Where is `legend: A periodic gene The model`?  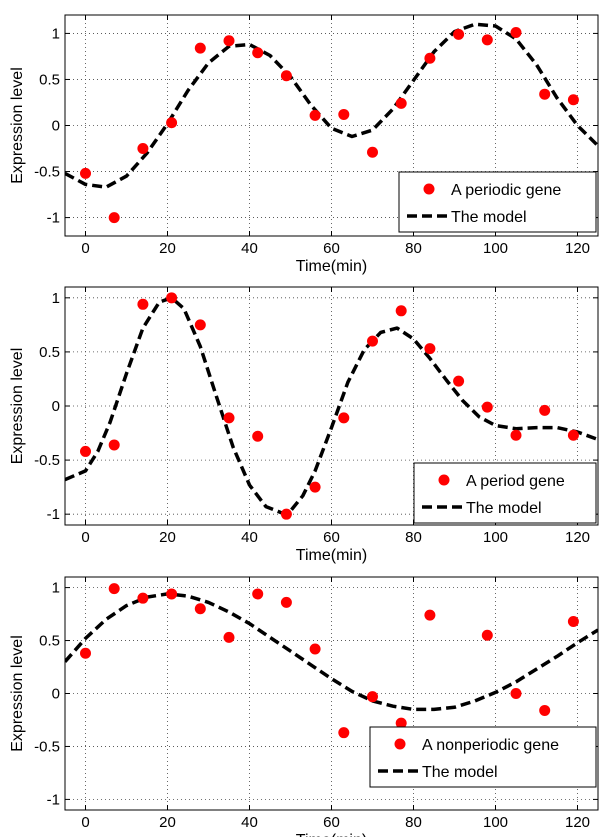
legend: A periodic gene The model is located at coordinates (497, 202).